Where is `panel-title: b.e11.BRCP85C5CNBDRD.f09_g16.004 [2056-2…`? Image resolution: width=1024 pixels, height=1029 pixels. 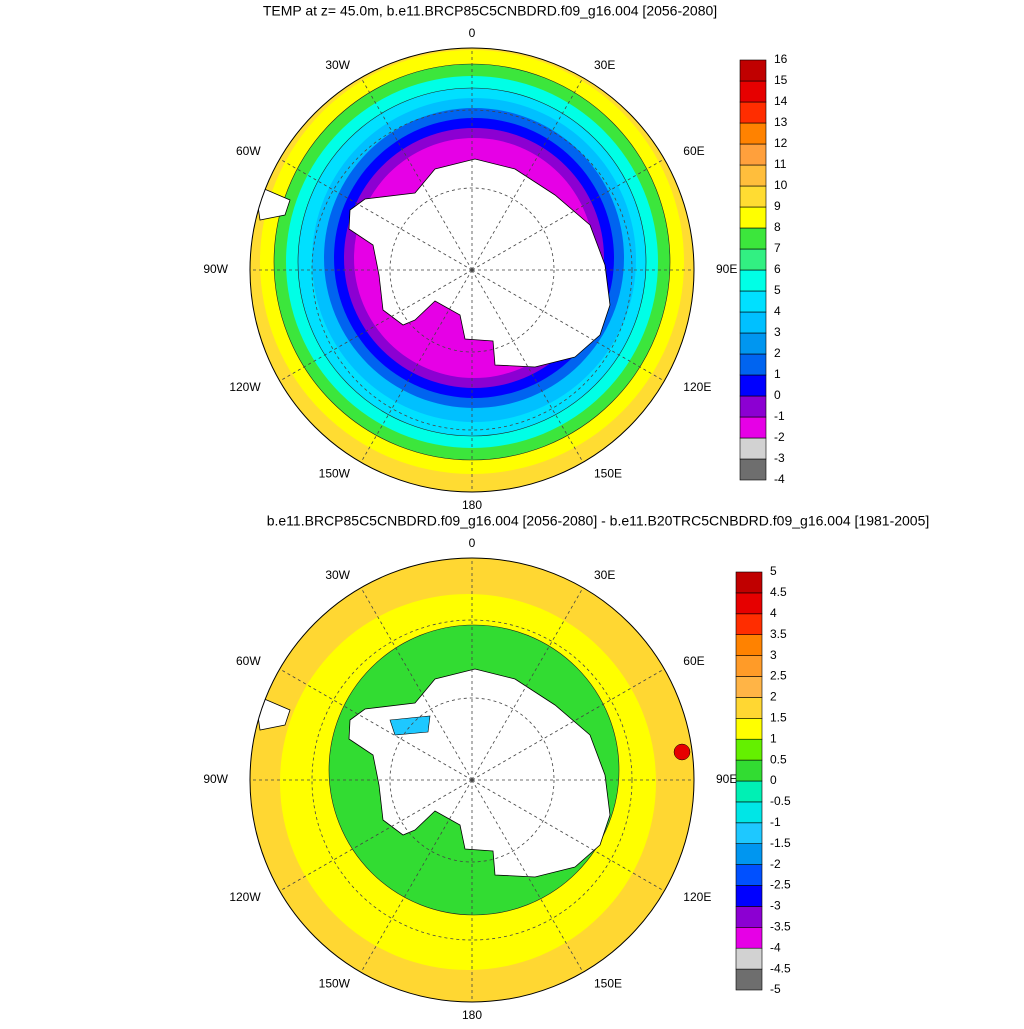
panel-title: b.e11.BRCP85C5CNBDRD.f09_g16.004 [2056-2… is located at coordinates (598, 521).